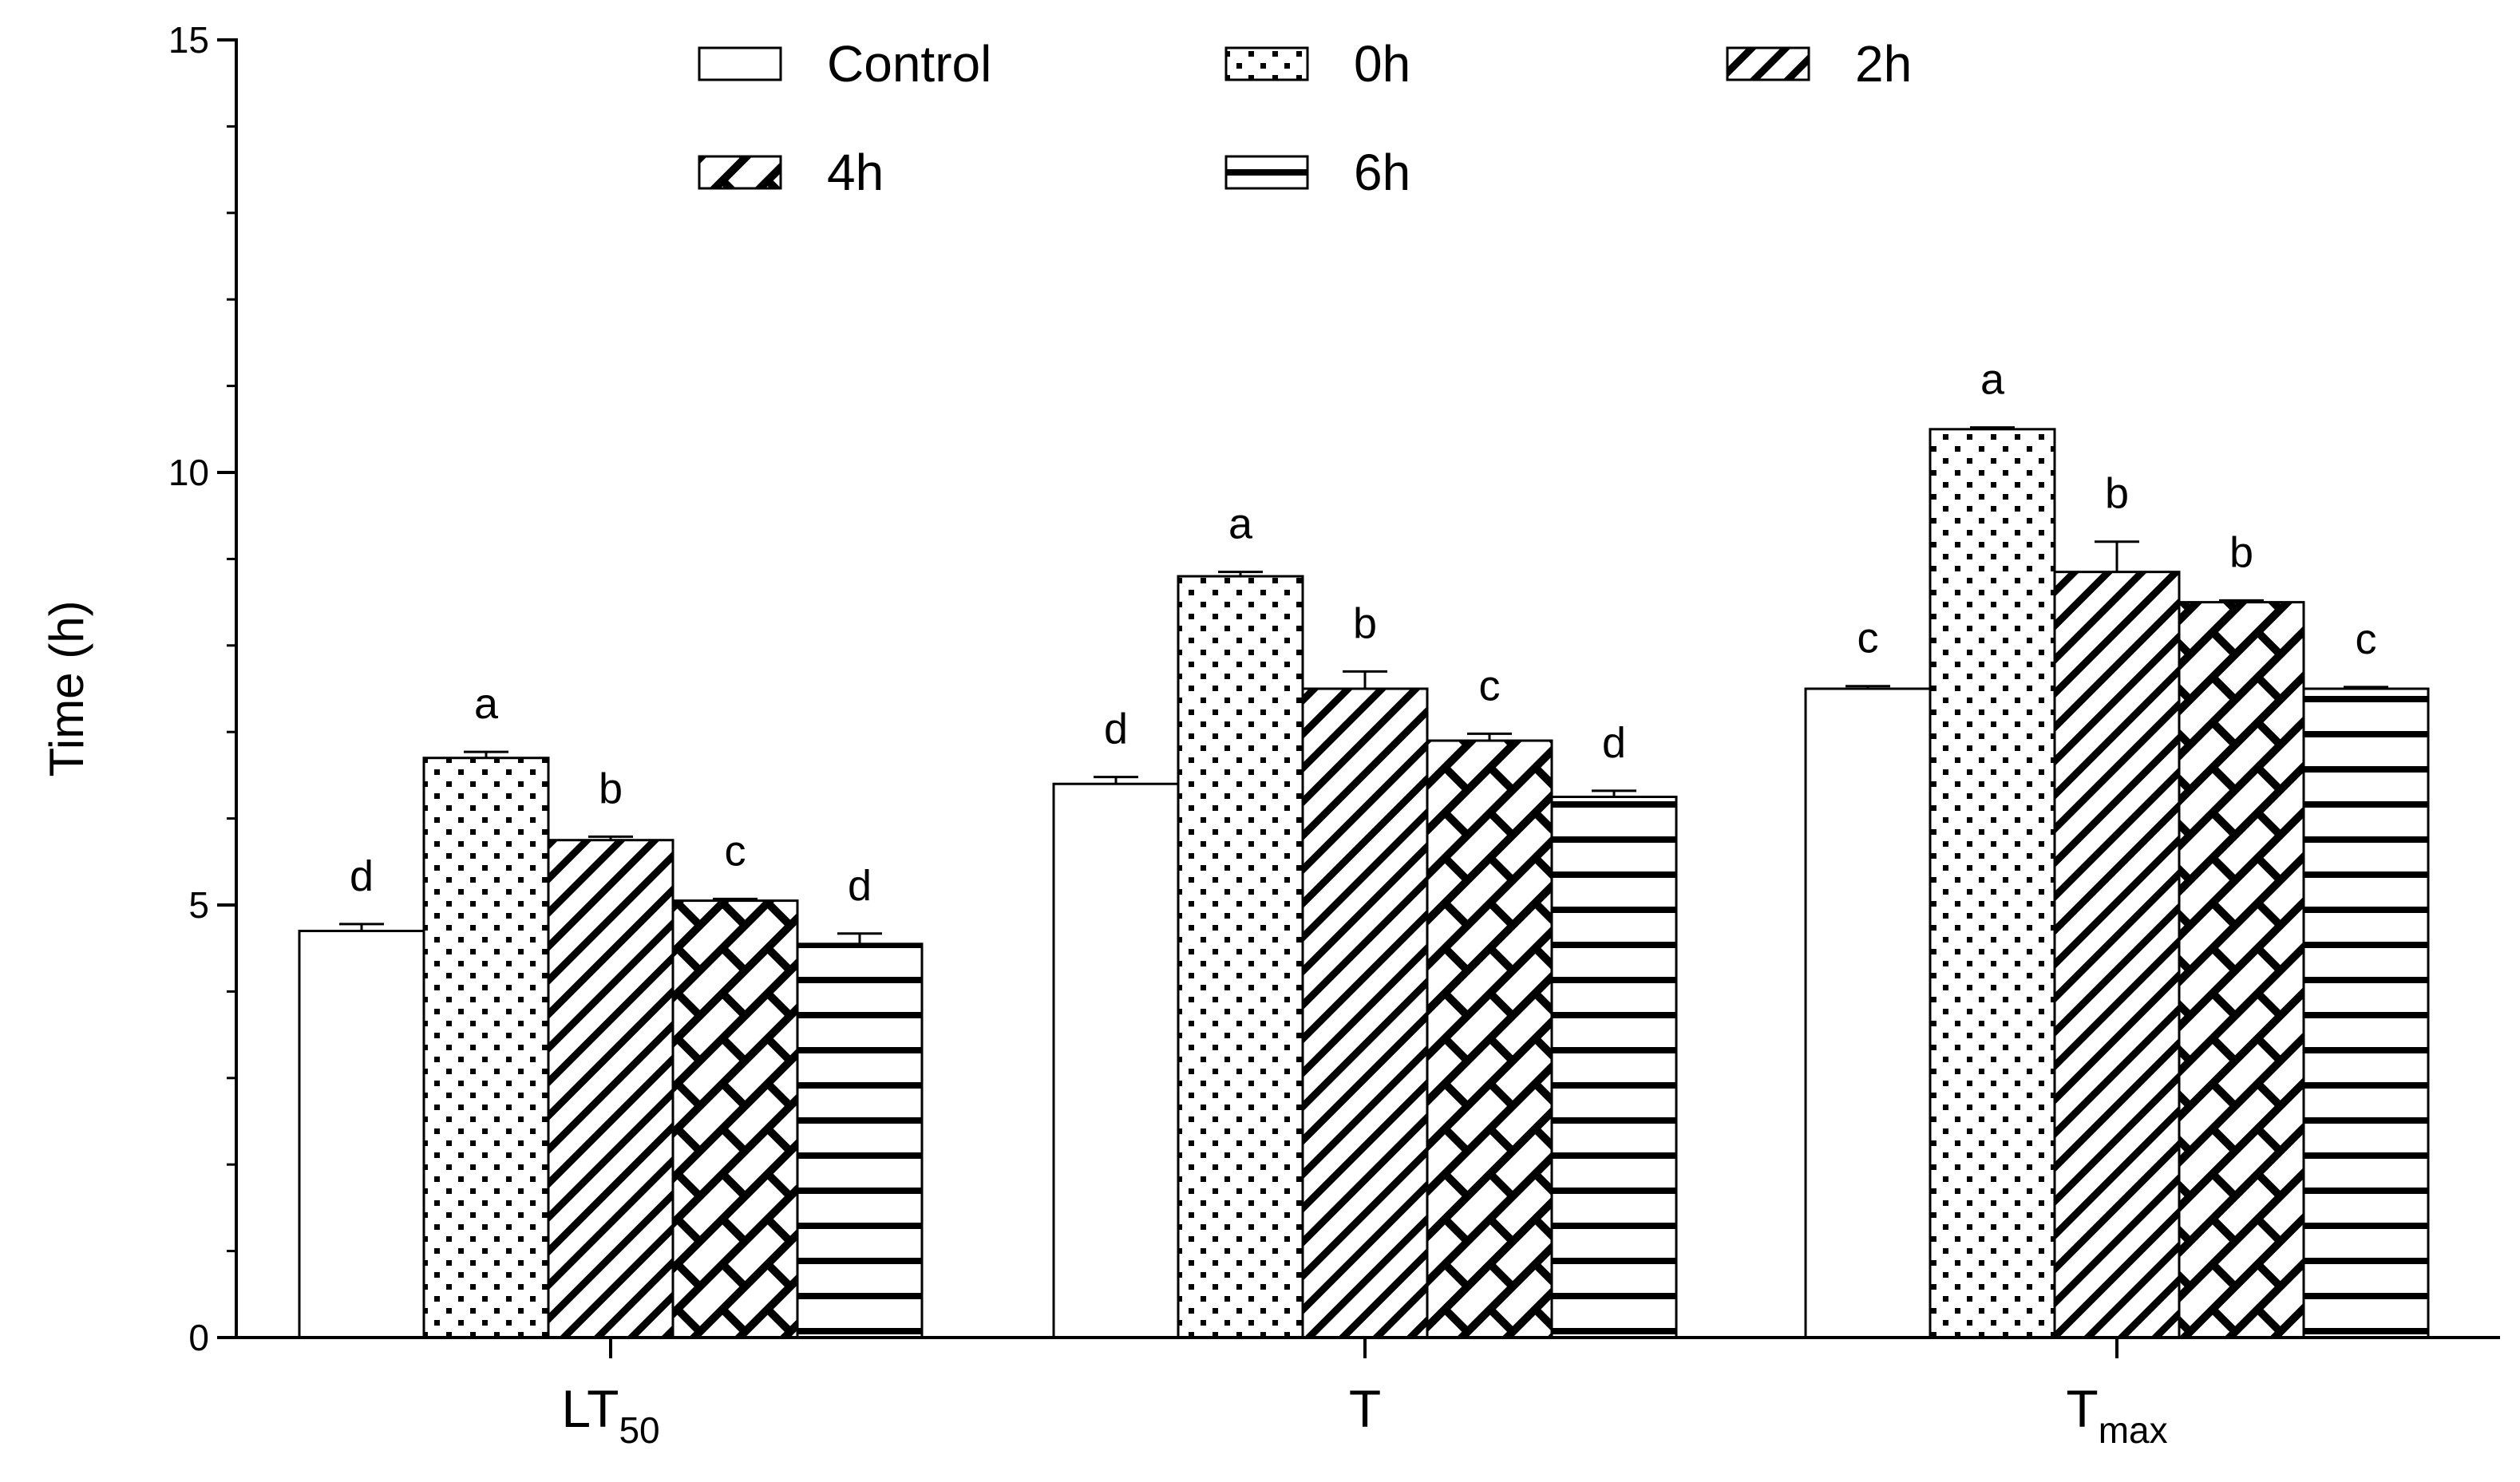 The image size is (2520, 1482). I want to click on x-tick-label: Tmax, so click(2116, 1415).